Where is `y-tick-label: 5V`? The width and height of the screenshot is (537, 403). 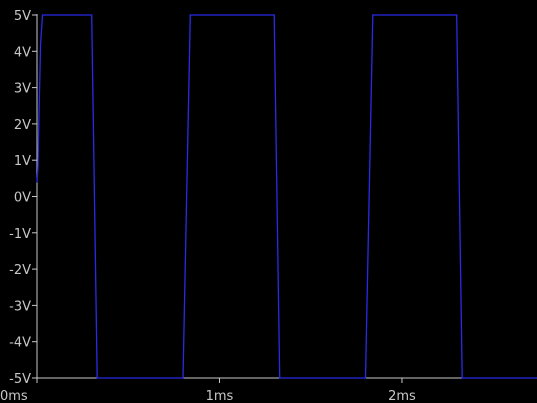 y-tick-label: 5V is located at coordinates (22, 16).